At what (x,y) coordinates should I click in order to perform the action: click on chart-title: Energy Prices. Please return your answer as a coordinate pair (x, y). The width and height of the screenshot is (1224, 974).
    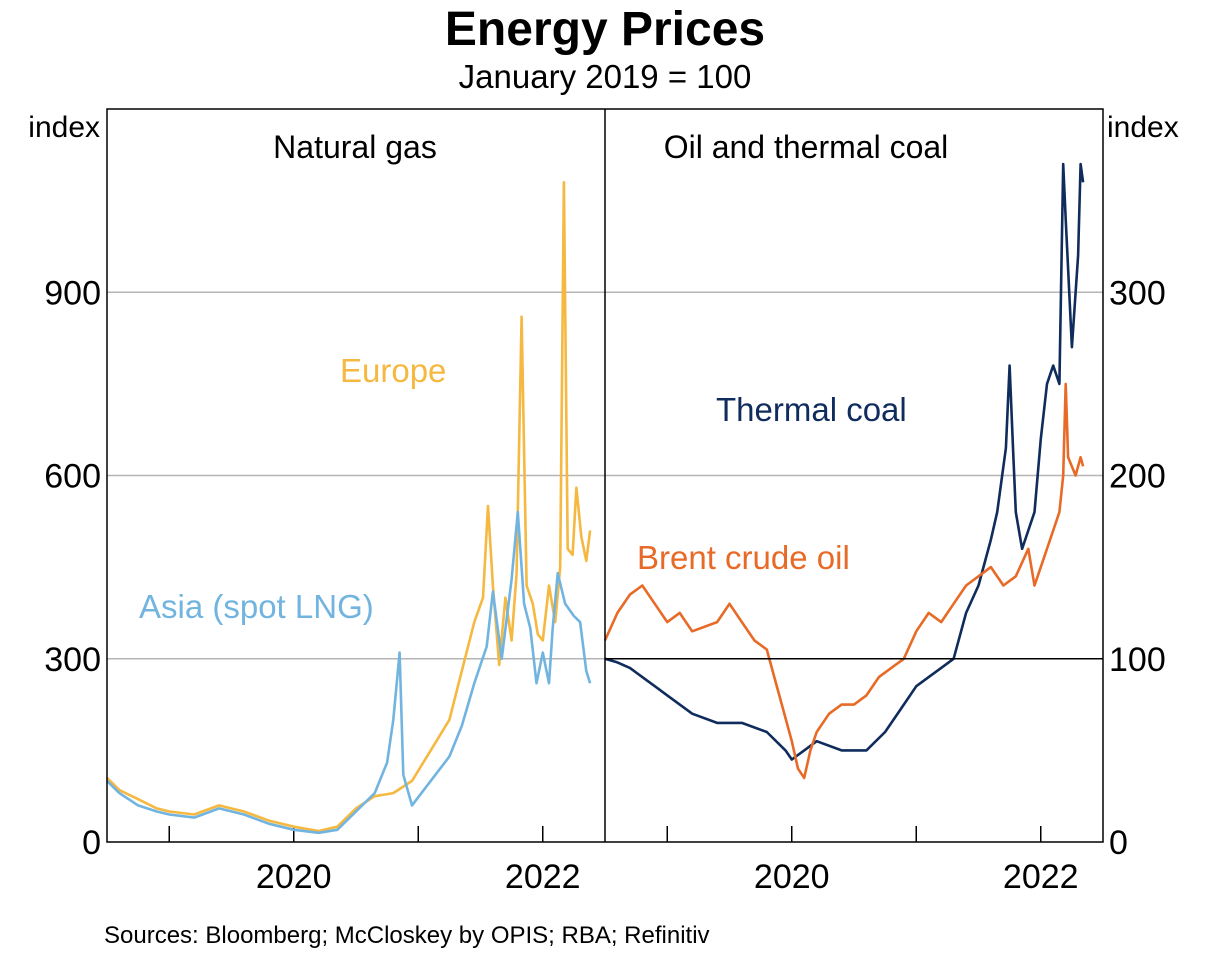
    Looking at the image, I should click on (605, 29).